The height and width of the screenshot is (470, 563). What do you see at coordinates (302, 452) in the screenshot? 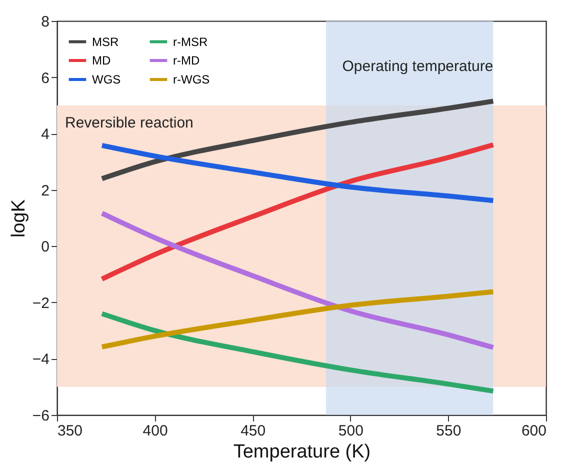
I see `x-axis-title: Temperature (K)` at bounding box center [302, 452].